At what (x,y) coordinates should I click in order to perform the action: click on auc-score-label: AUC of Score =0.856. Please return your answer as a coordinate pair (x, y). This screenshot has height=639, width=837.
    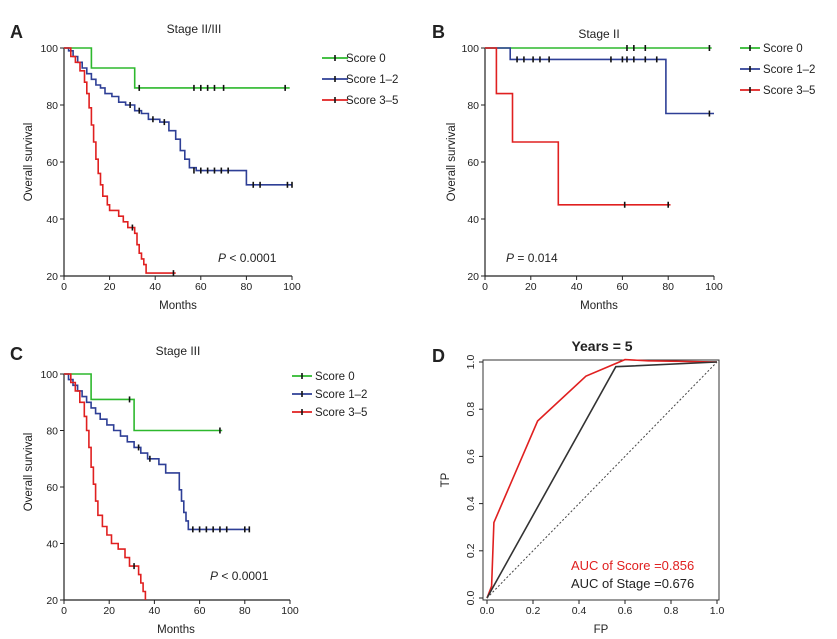
    Looking at the image, I should click on (632, 565).